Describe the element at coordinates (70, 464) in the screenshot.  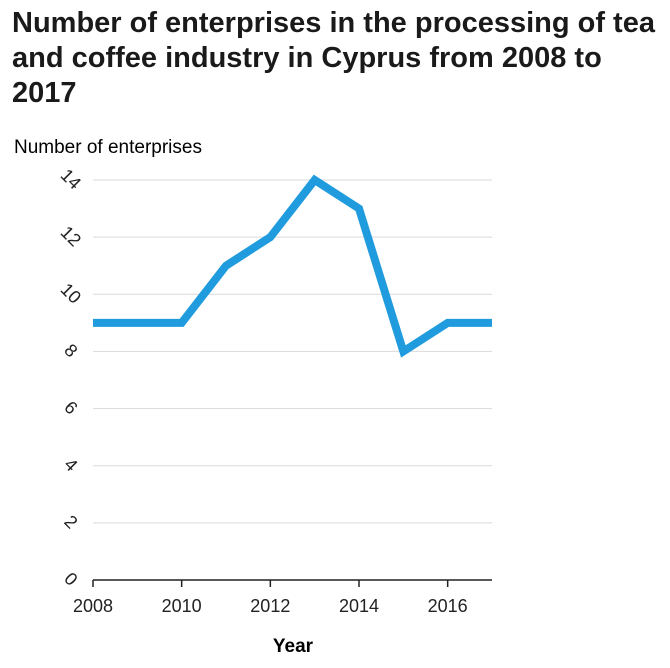
I see `y-tick-label: 4` at that location.